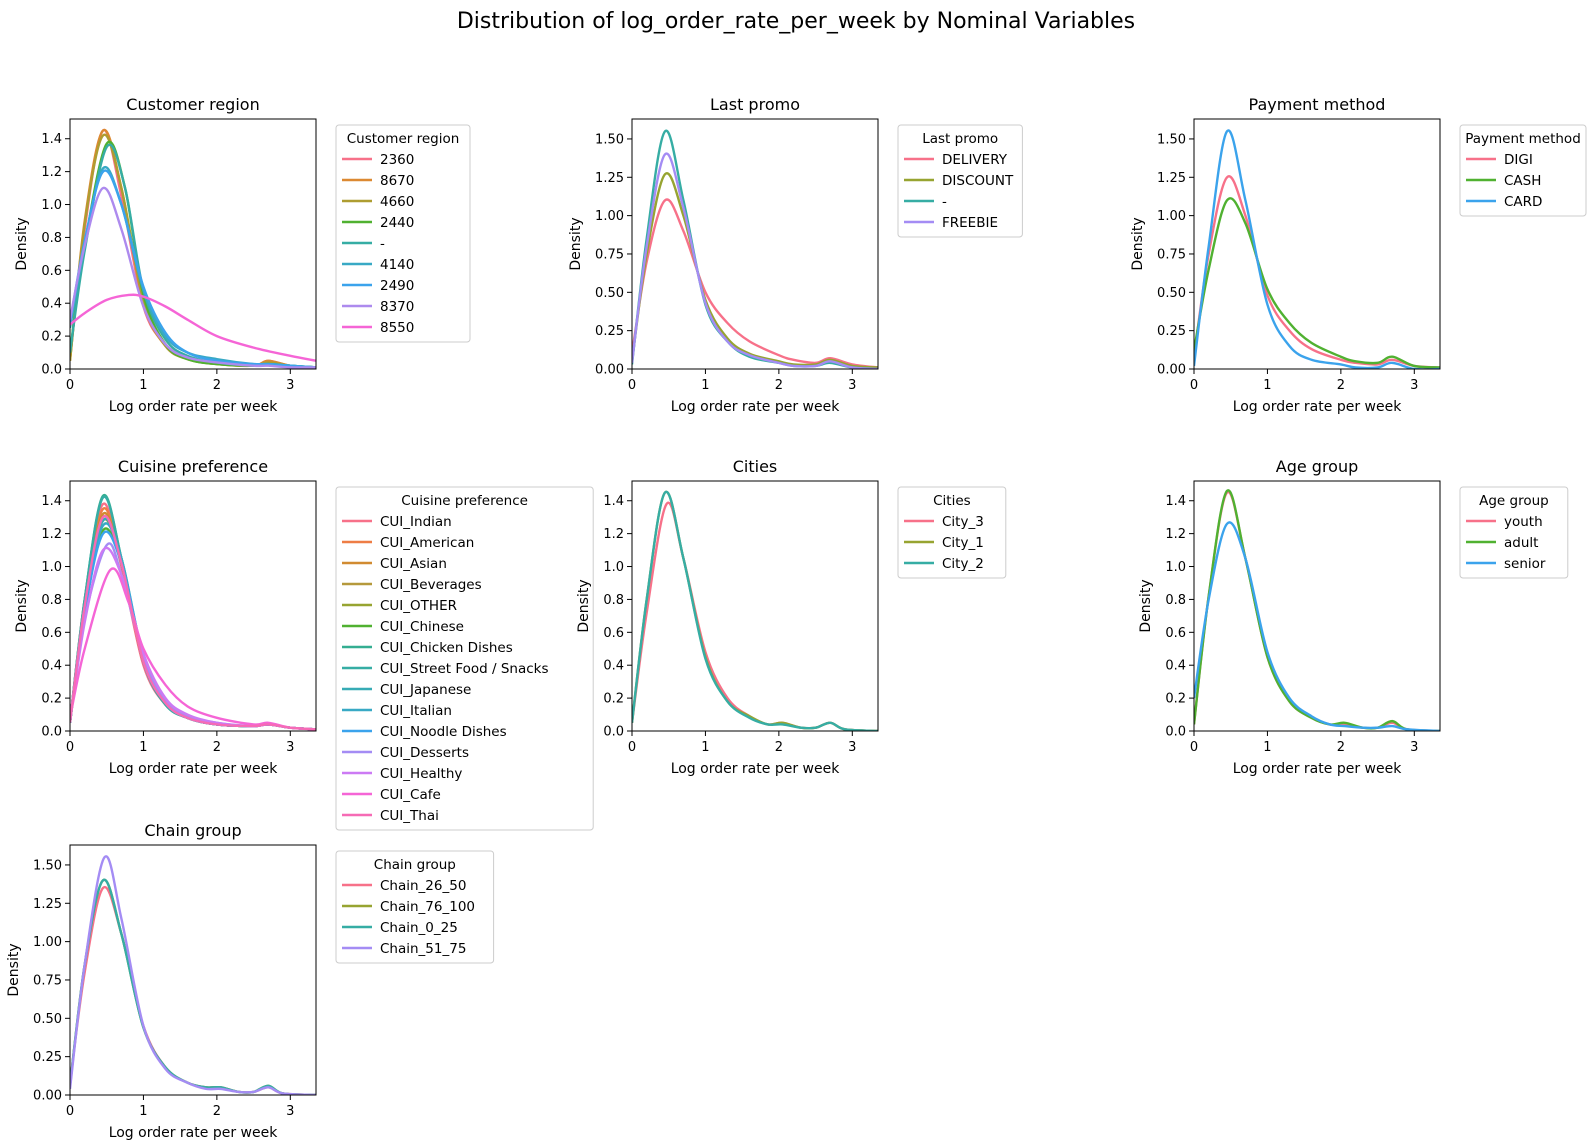 The image size is (1592, 1144). I want to click on subplot-title: Payment method, so click(1317, 104).